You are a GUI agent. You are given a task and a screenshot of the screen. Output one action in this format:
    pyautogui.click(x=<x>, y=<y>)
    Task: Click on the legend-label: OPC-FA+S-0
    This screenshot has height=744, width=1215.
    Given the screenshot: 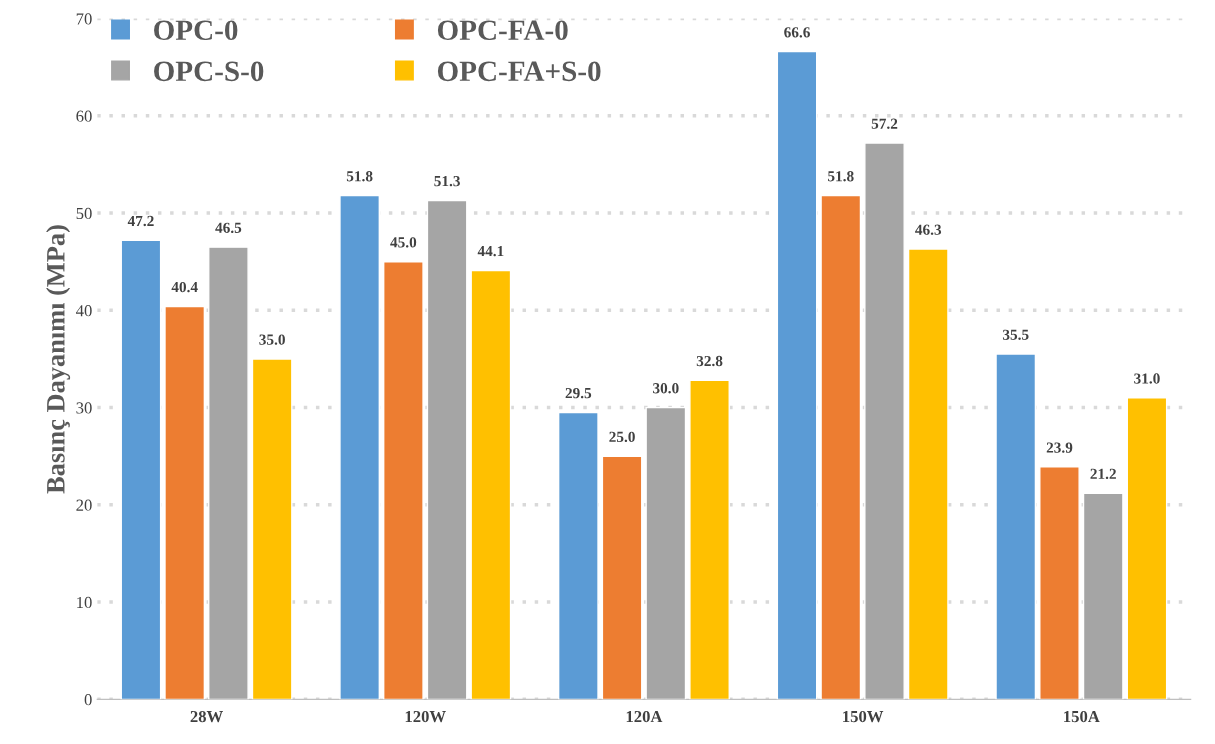 What is the action you would take?
    pyautogui.click(x=519, y=71)
    